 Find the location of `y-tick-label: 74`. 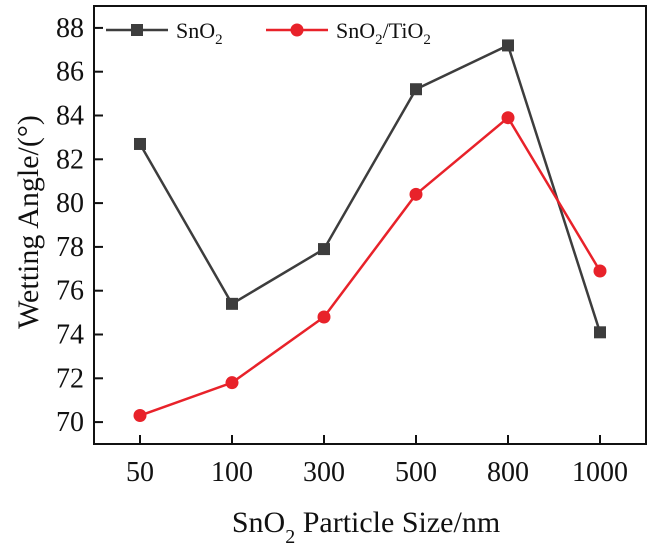

y-tick-label: 74 is located at coordinates (70, 335).